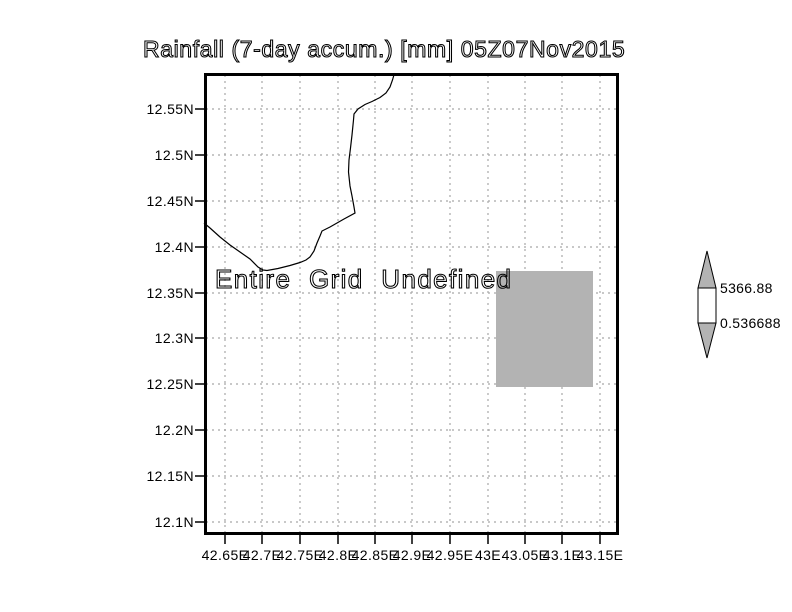 Image resolution: width=792 pixels, height=612 pixels. I want to click on lat-tick-label: 12.25N, so click(170, 384).